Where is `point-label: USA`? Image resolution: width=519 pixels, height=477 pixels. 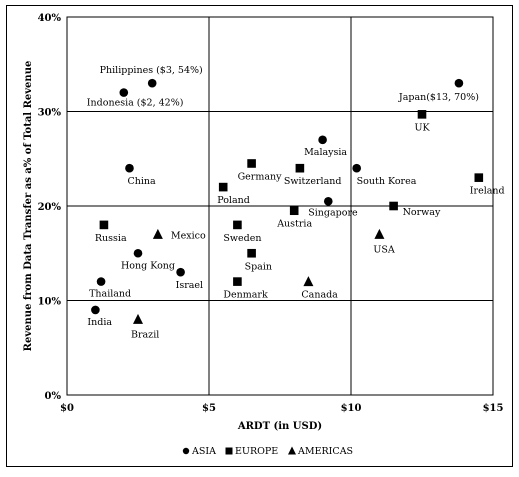 point-label: USA is located at coordinates (384, 249).